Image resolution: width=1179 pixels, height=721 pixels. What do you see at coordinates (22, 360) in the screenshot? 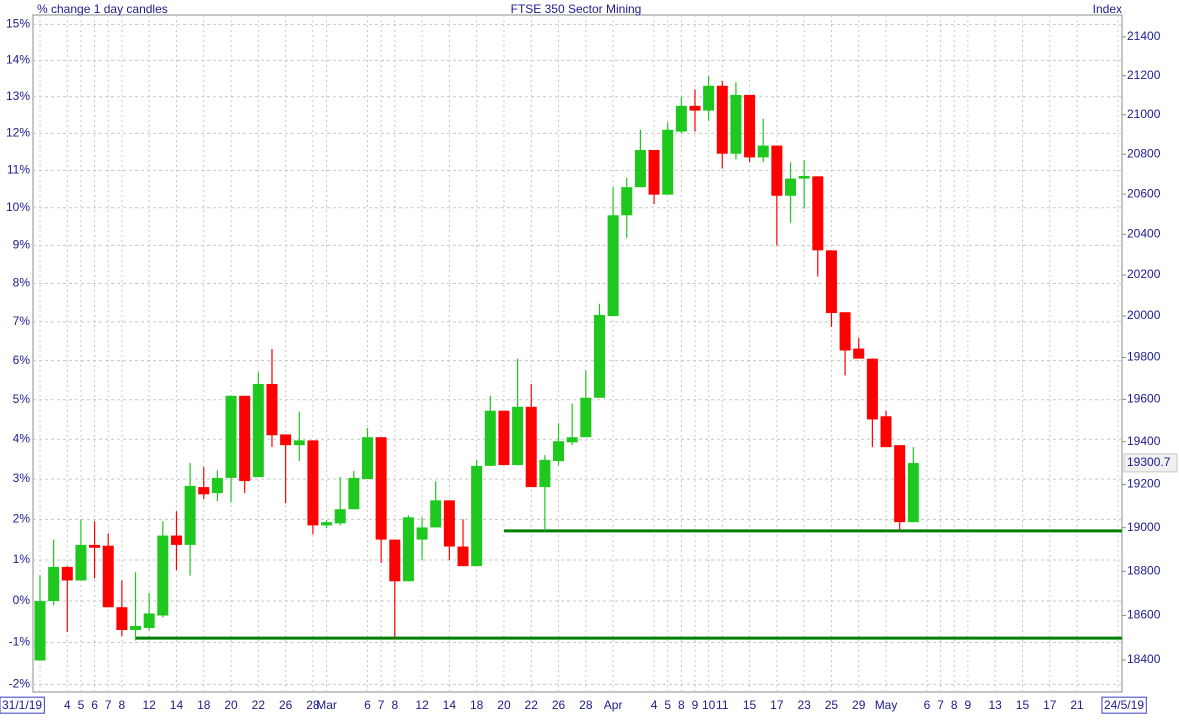
I see `y-tick-label: 6%` at bounding box center [22, 360].